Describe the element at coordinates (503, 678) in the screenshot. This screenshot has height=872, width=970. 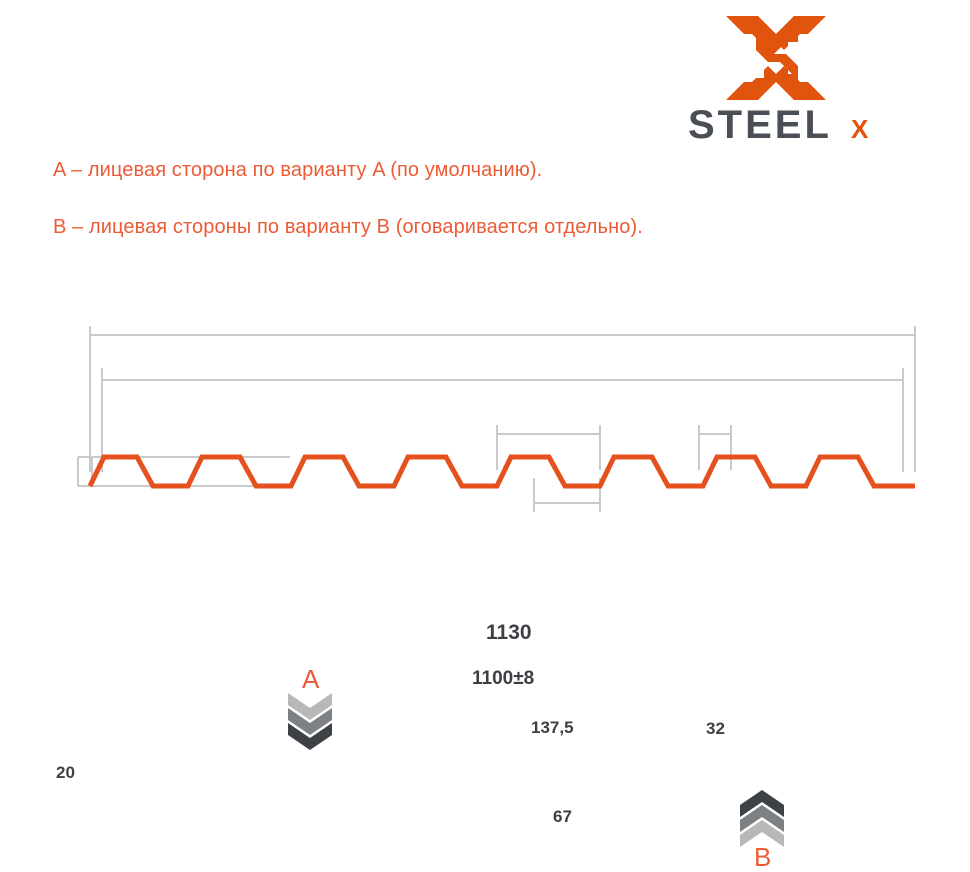
I see `dimension-label-useful-width: 1100±8` at that location.